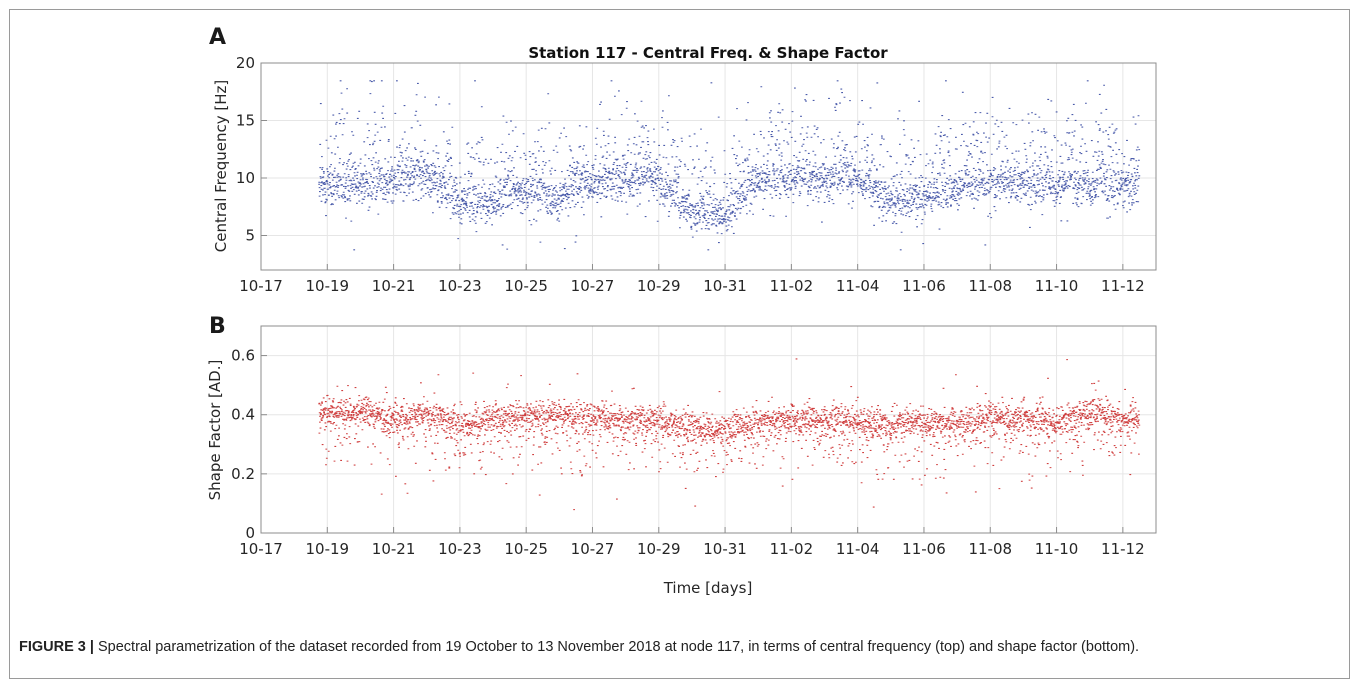 The height and width of the screenshot is (684, 1356). I want to click on y-tick-label: 0.4, so click(243, 415).